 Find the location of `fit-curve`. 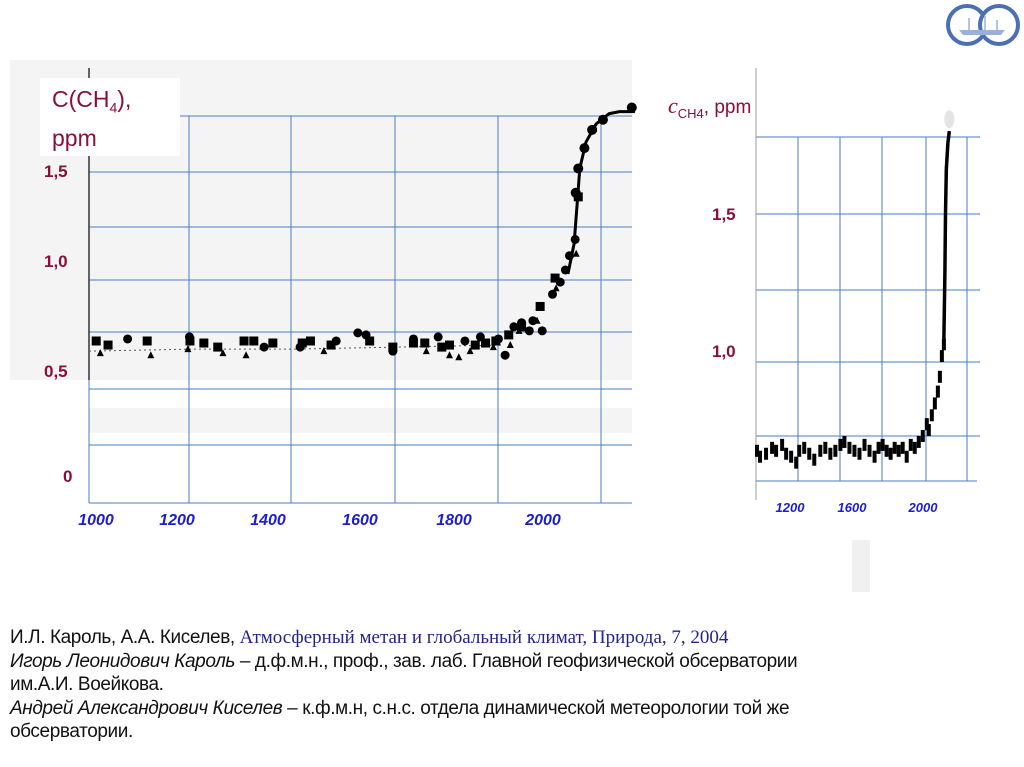

fit-curve is located at coordinates (600, 192).